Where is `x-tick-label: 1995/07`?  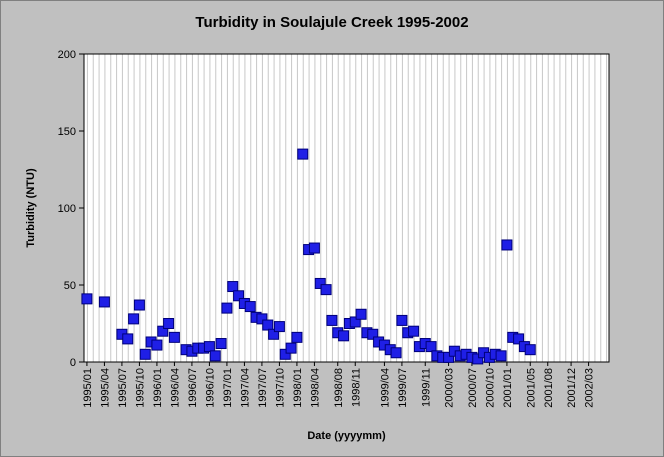
x-tick-label: 1995/07 is located at coordinates (123, 388).